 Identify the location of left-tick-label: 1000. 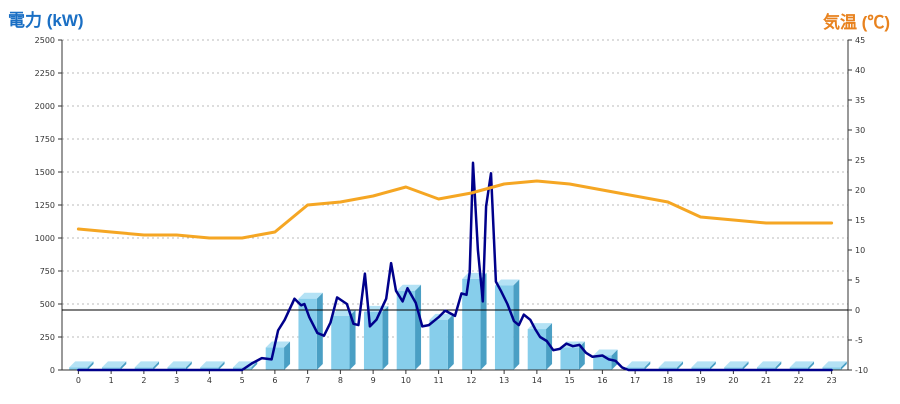
(45, 238).